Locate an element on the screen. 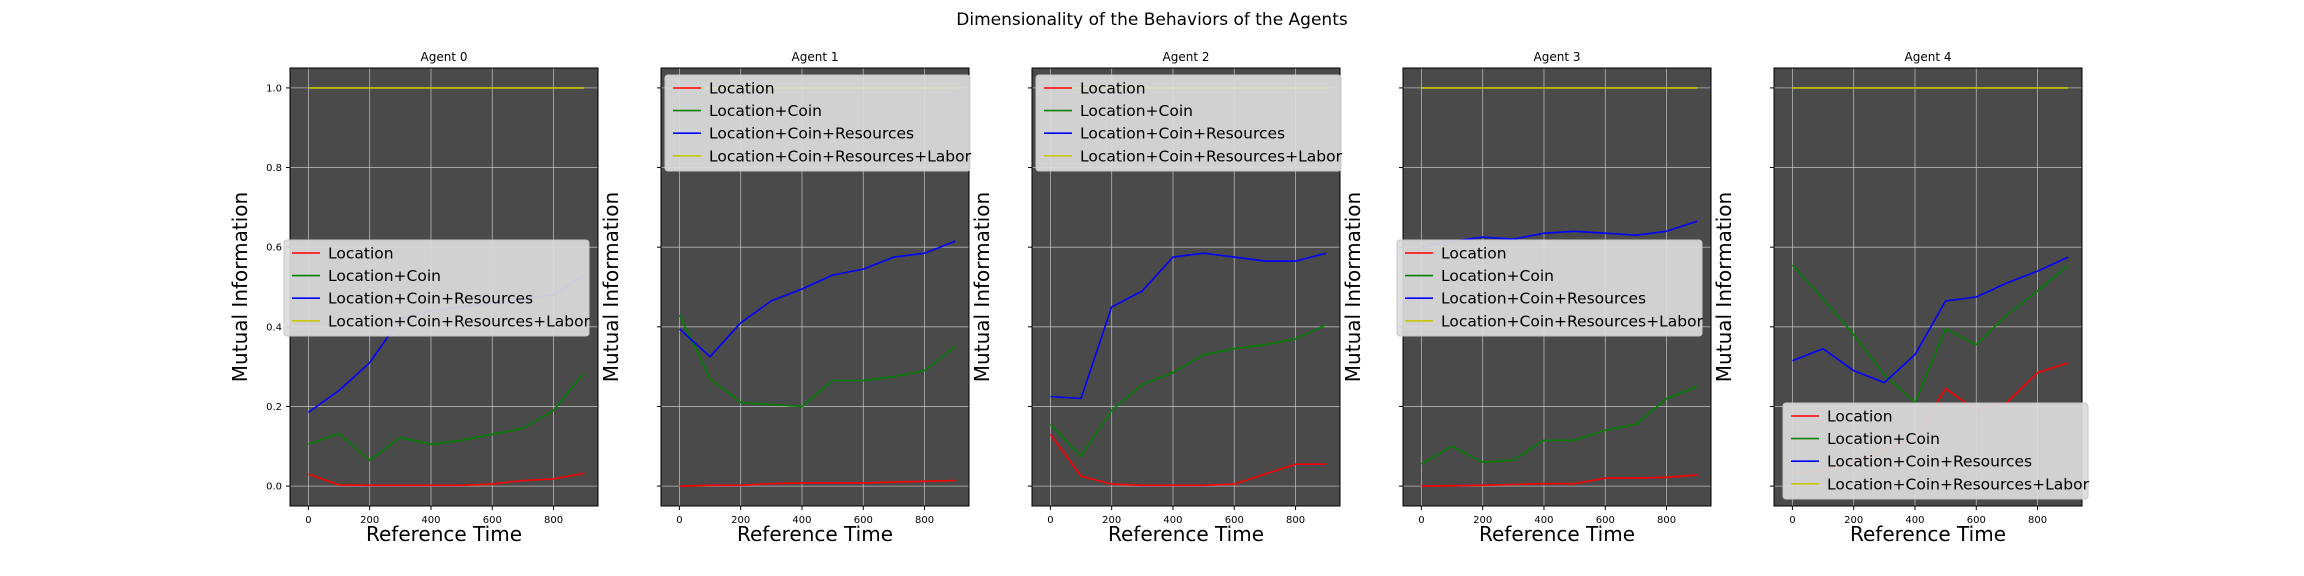 The image size is (2304, 576). panel-title: Agent 3 is located at coordinates (1557, 57).